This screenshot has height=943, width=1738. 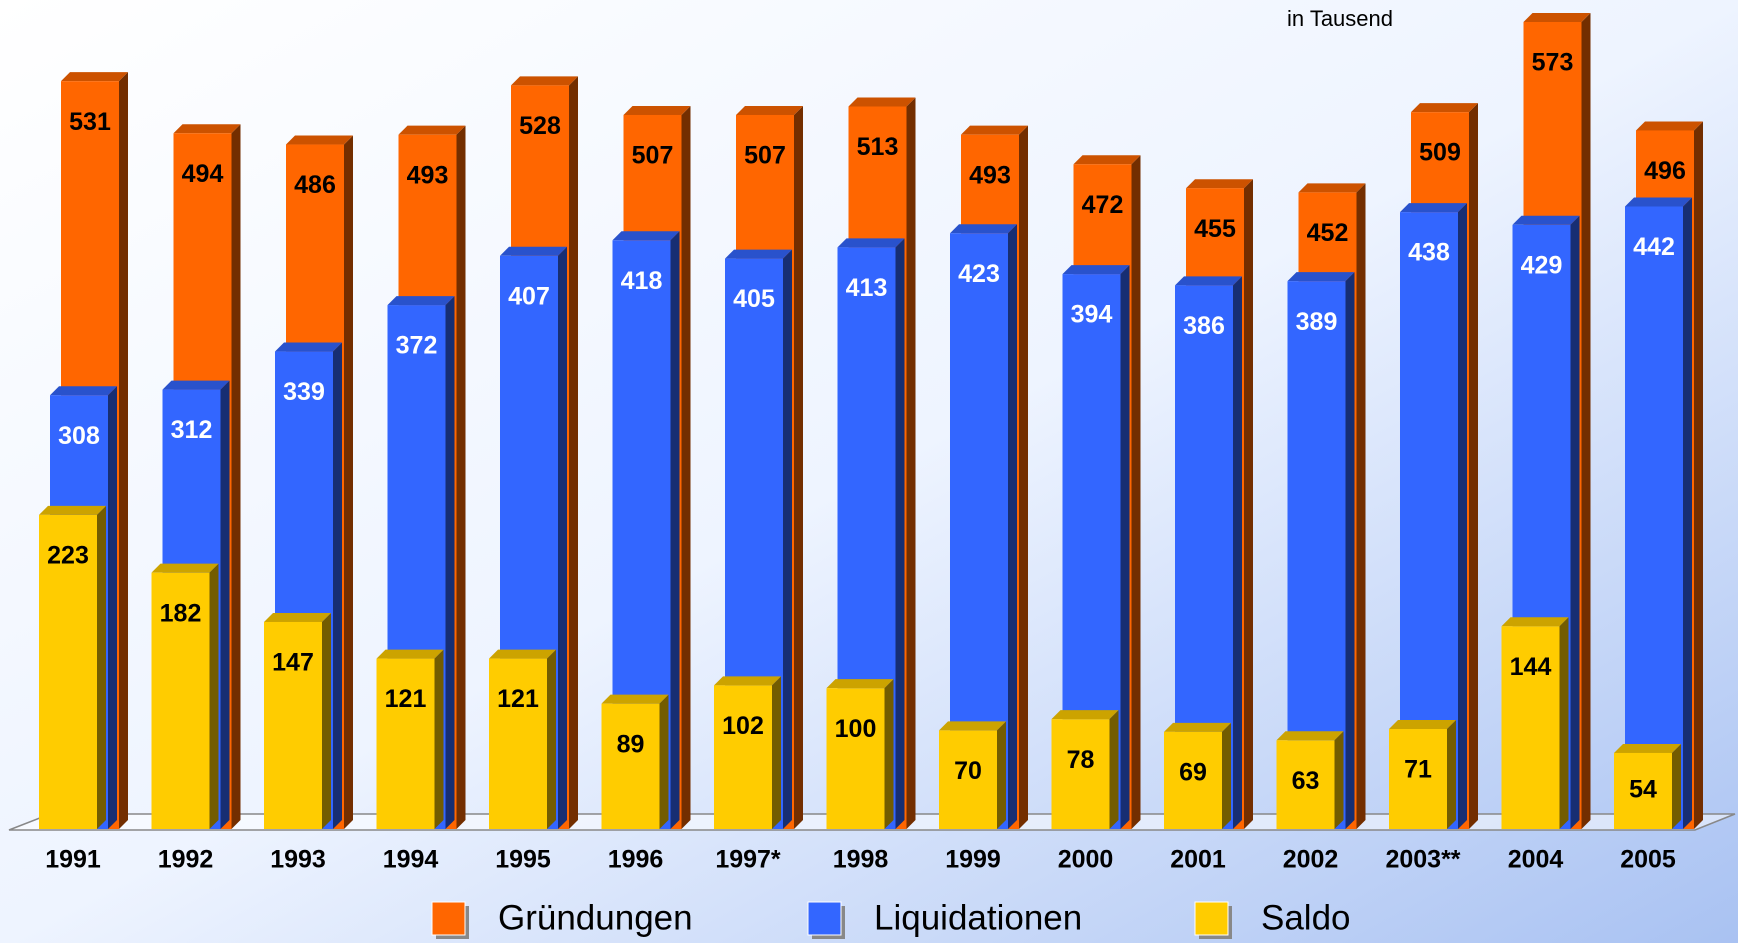 What do you see at coordinates (1204, 326) in the screenshot?
I see `value-label: 386` at bounding box center [1204, 326].